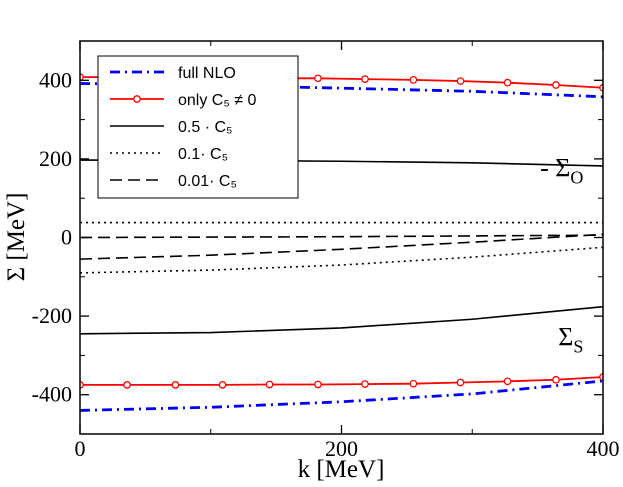  What do you see at coordinates (55, 79) in the screenshot?
I see `y-tick-label-4: 400` at bounding box center [55, 79].